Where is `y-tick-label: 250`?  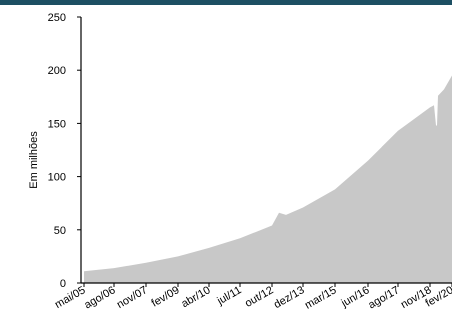 y-tick-label: 250 is located at coordinates (57, 18).